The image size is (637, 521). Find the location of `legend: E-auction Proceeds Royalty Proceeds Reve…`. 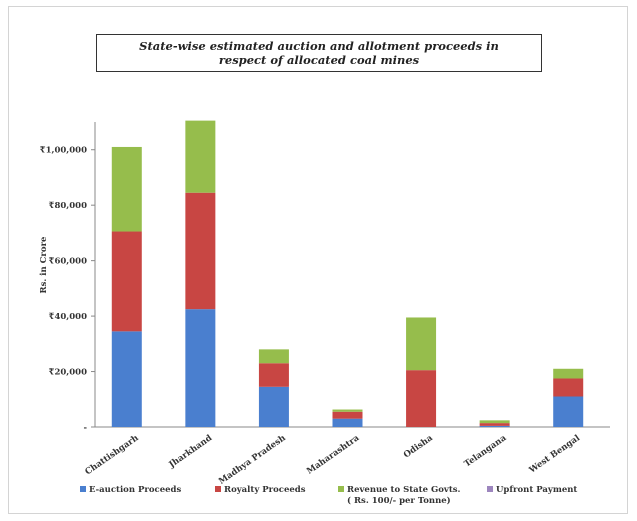

legend: E-auction Proceeds Royalty Proceeds Reve… is located at coordinates (328, 495).